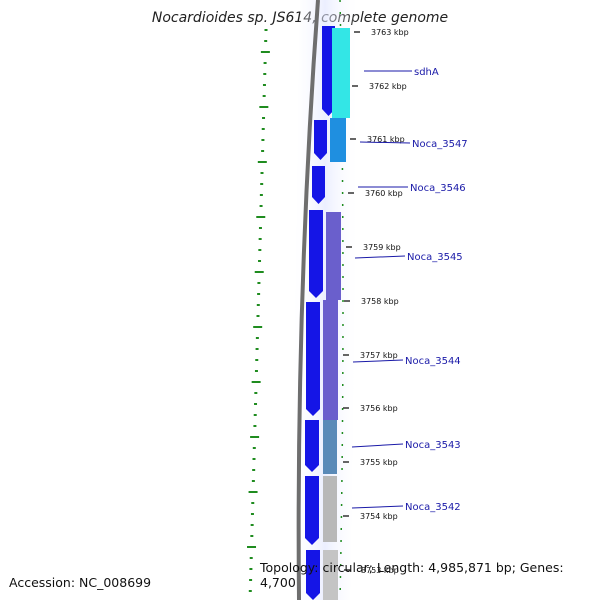  I want to click on scale-tick-label: 3762 kbp, so click(388, 86).